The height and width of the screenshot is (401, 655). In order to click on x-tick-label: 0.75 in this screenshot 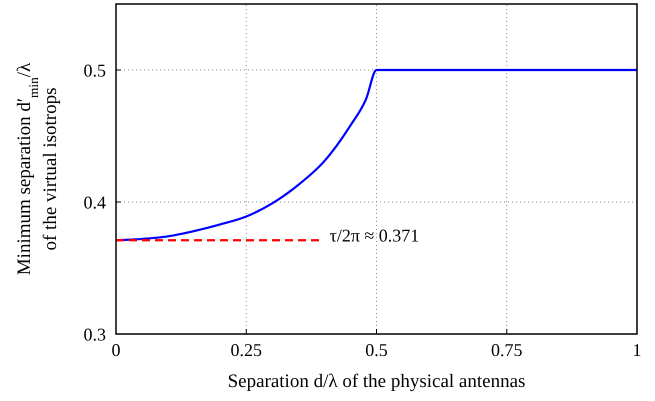, I will do `click(506, 350)`.